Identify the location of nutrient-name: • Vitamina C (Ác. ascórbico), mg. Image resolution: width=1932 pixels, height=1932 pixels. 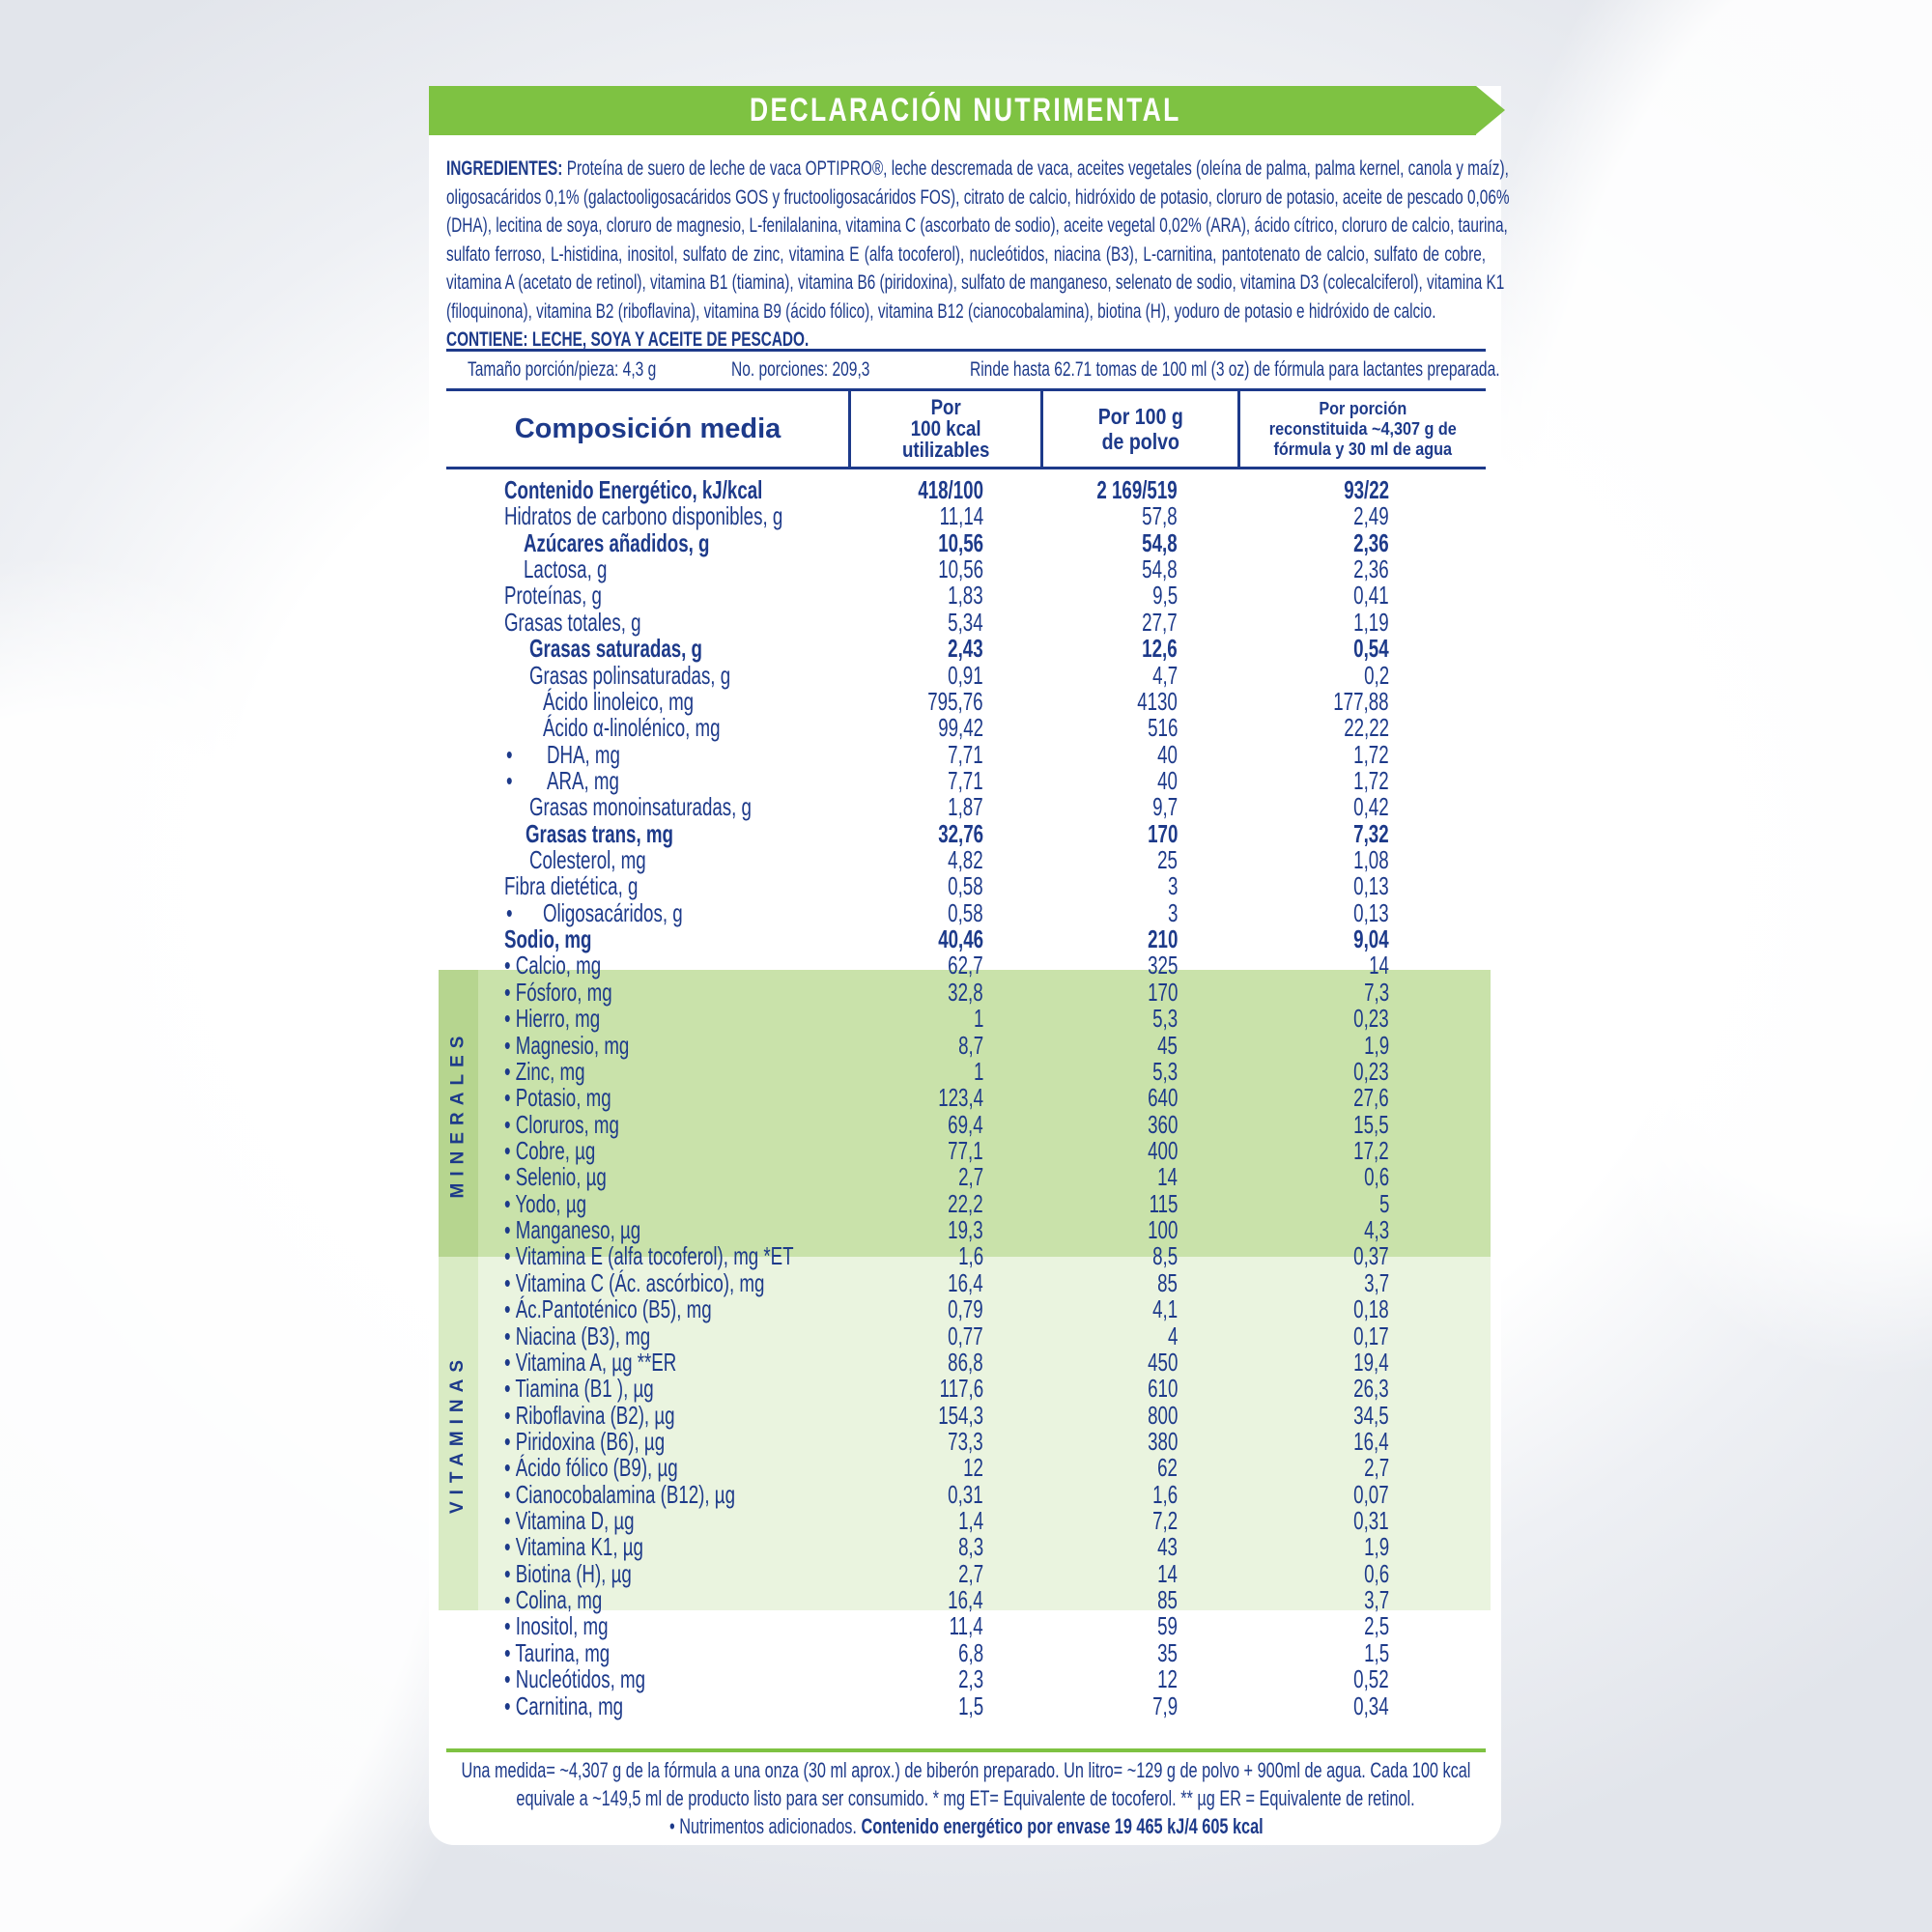
(634, 1282).